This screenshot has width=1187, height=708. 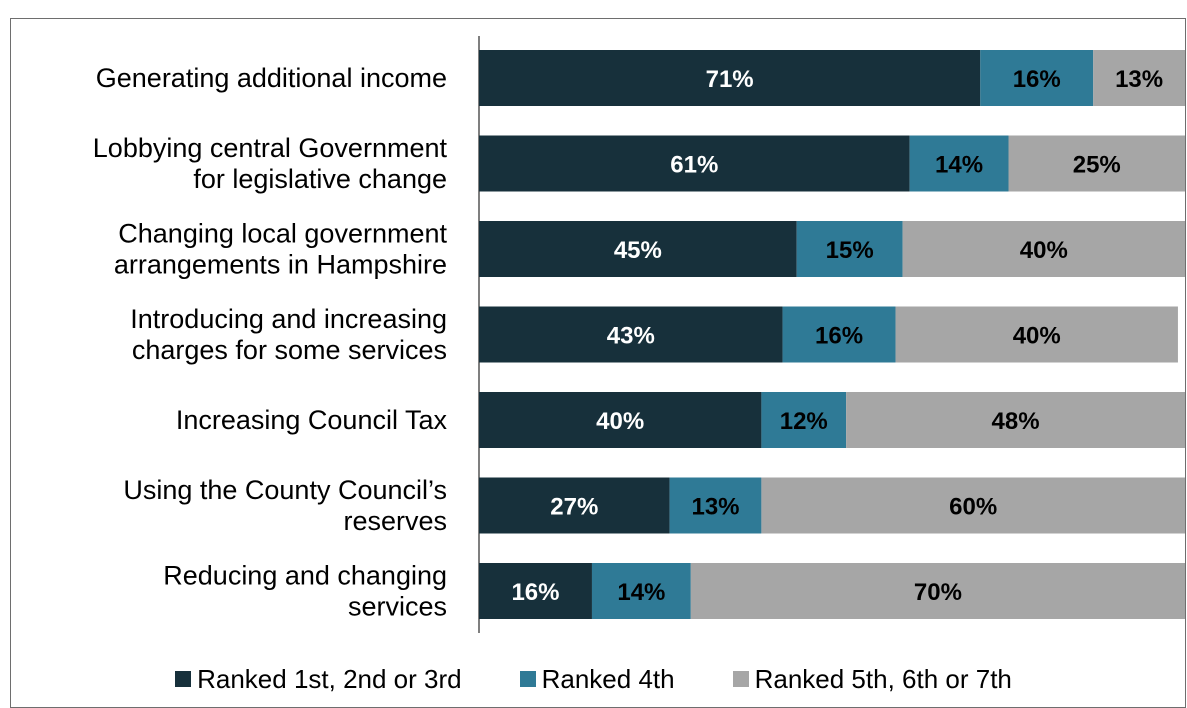 I want to click on legend-item-ranked-5-7: Ranked 5th, 6th or 7th, so click(x=872, y=679).